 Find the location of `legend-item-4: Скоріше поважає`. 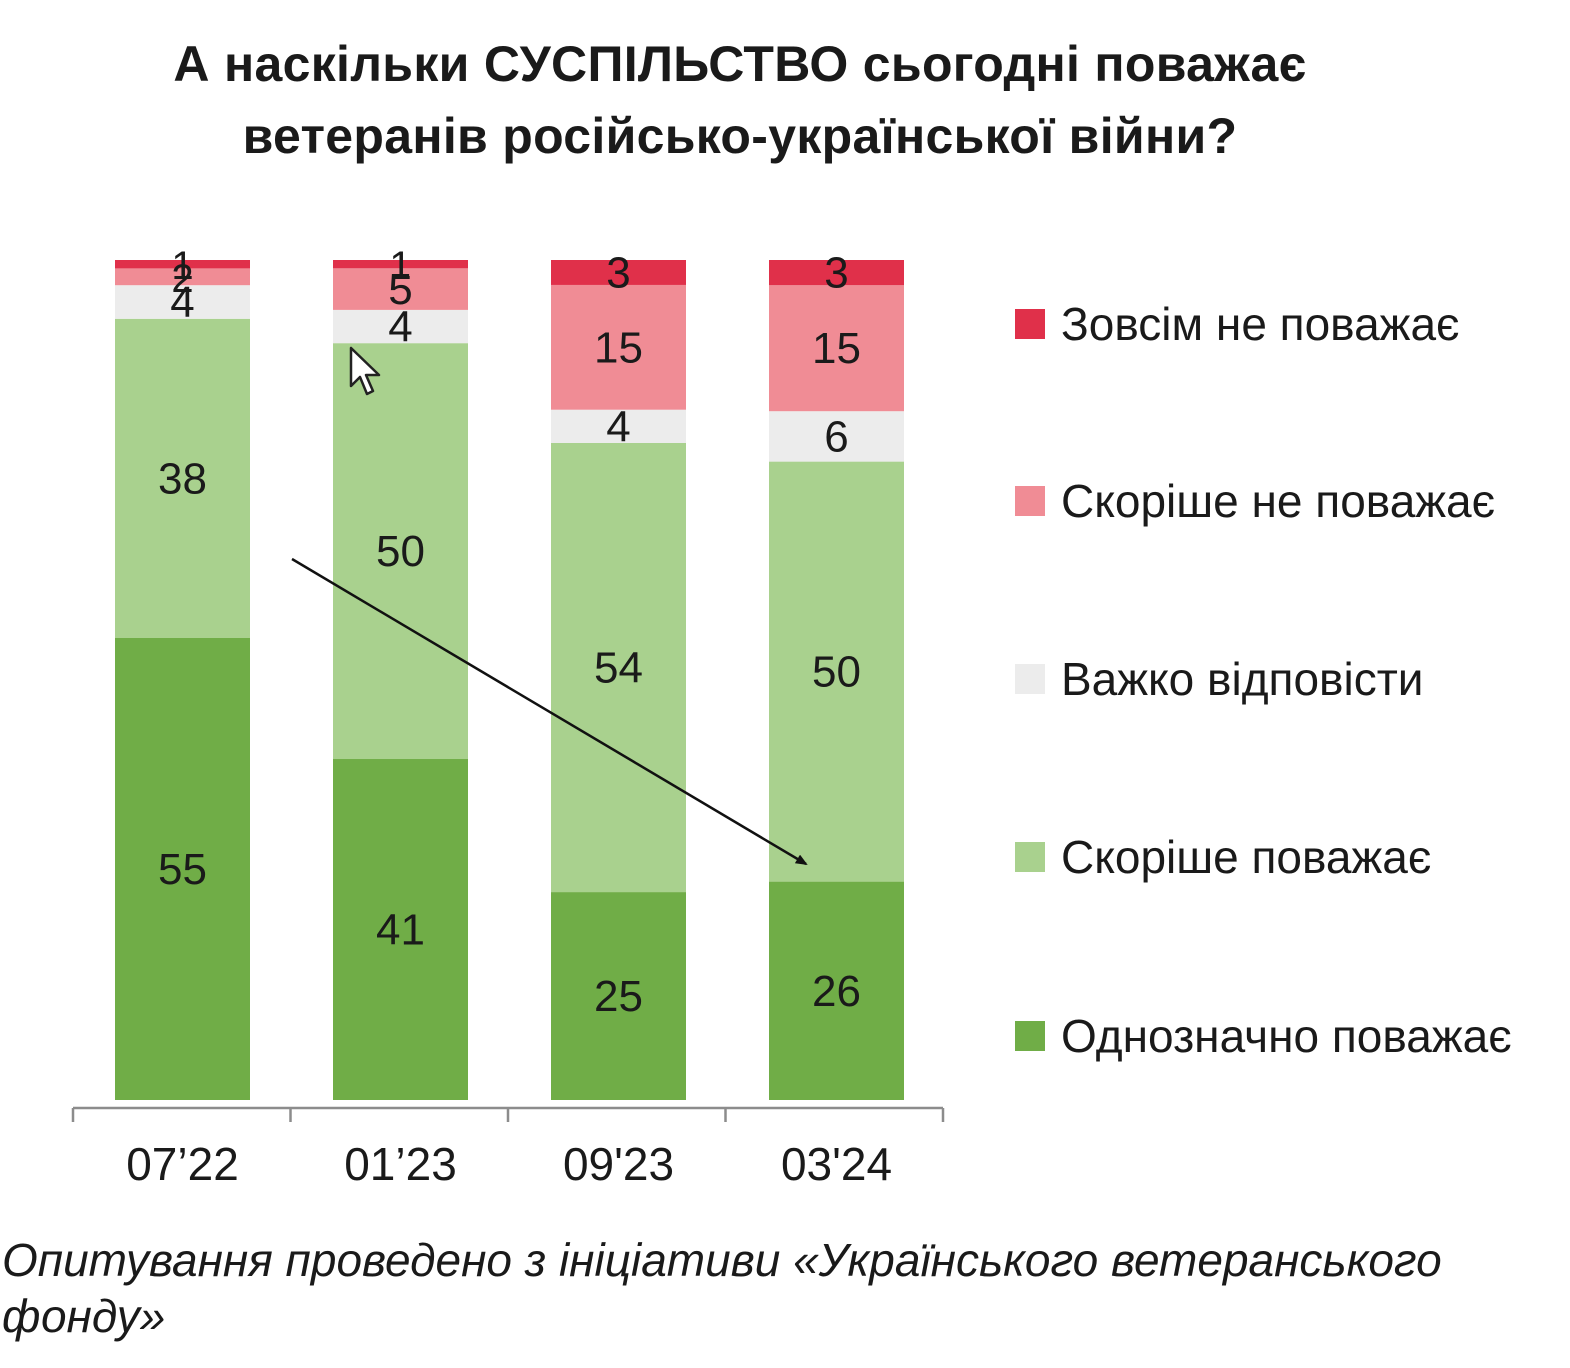

legend-item-4: Скоріше поважає is located at coordinates (1223, 857).